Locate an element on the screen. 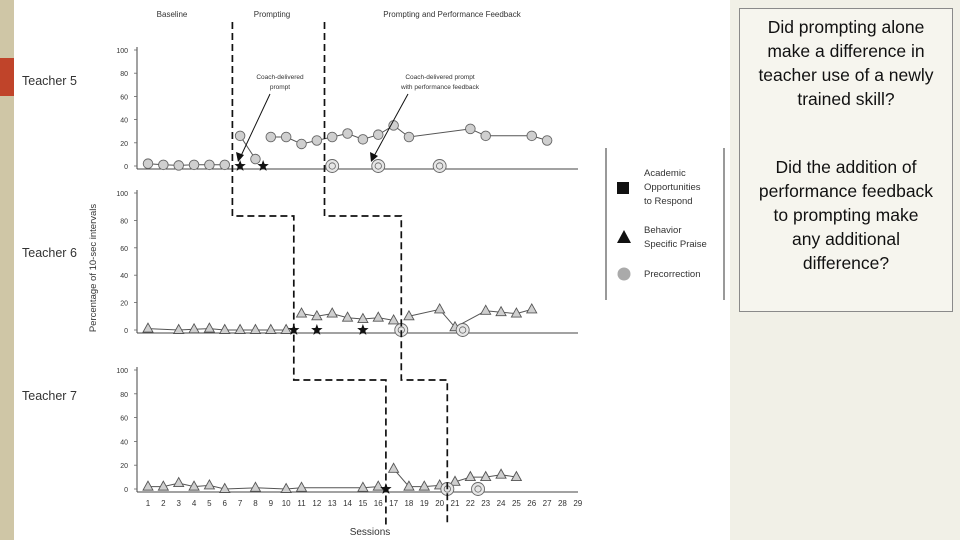 This screenshot has height=540, width=960. x-tick-label: 12 is located at coordinates (316, 503).